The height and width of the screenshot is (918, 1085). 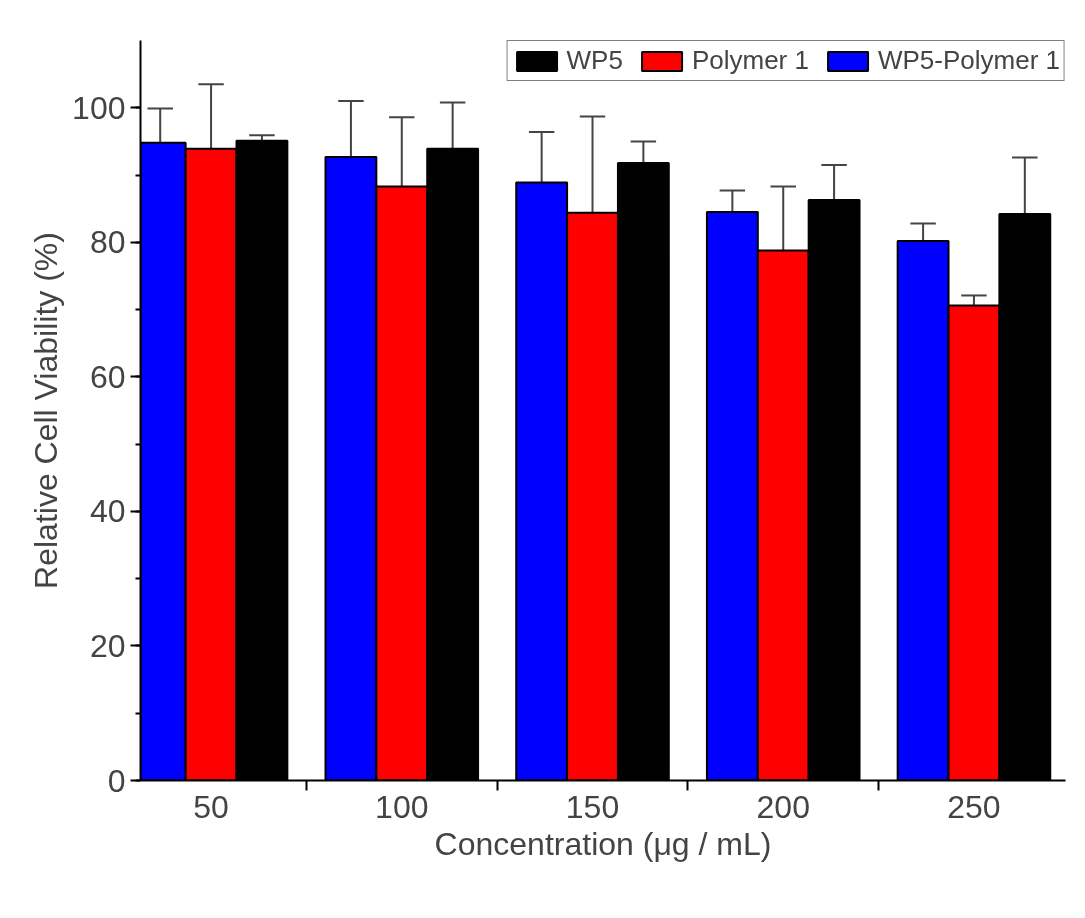 I want to click on x-tick-label: 100, so click(x=402, y=806).